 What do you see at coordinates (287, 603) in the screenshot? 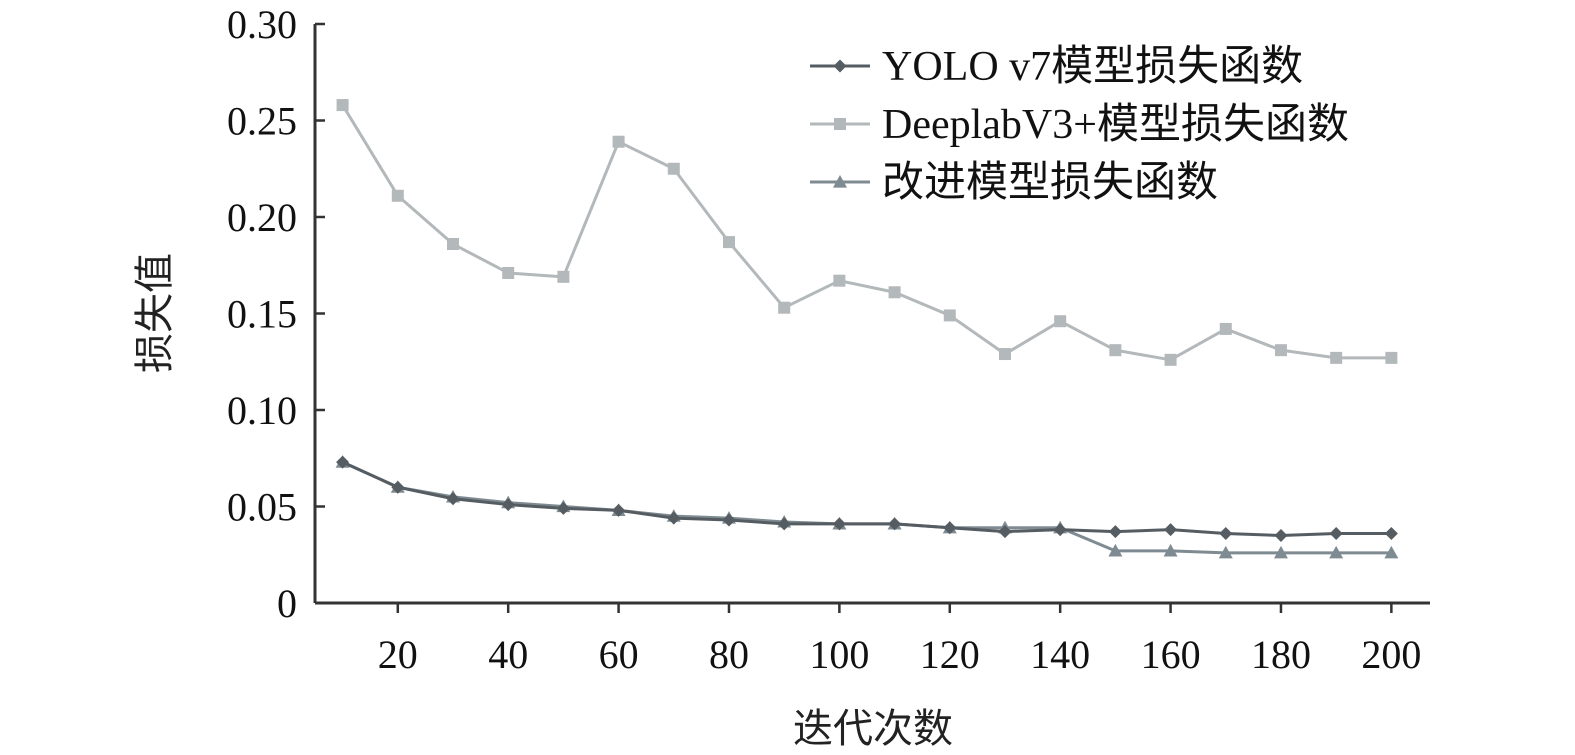
I see `y-tick-label: 0` at bounding box center [287, 603].